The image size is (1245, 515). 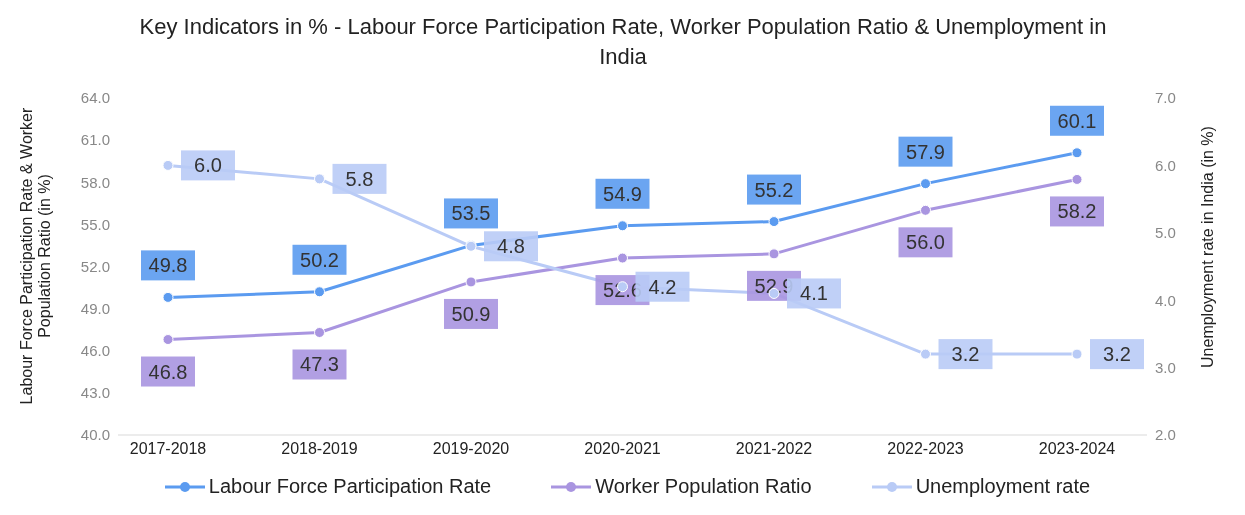 What do you see at coordinates (168, 265) in the screenshot?
I see `data-label: 49.8` at bounding box center [168, 265].